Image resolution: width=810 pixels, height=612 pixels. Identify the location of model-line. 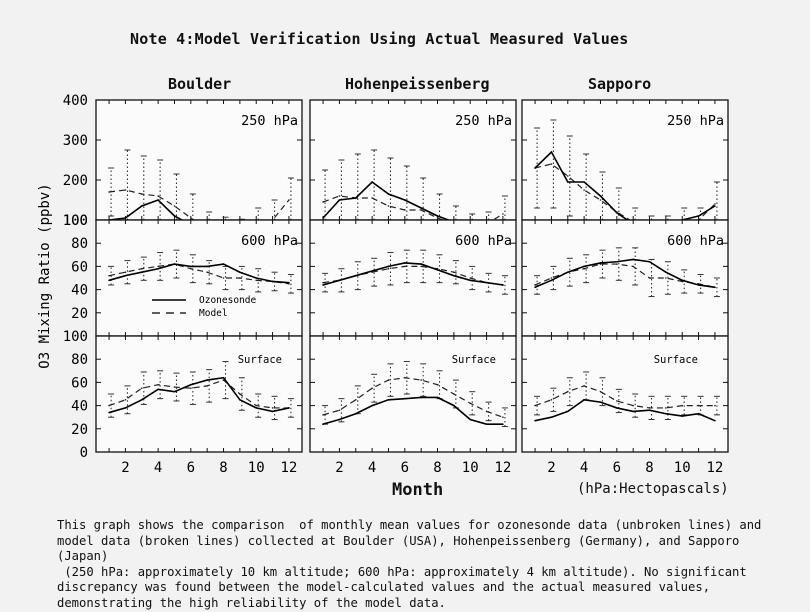
(624, 397).